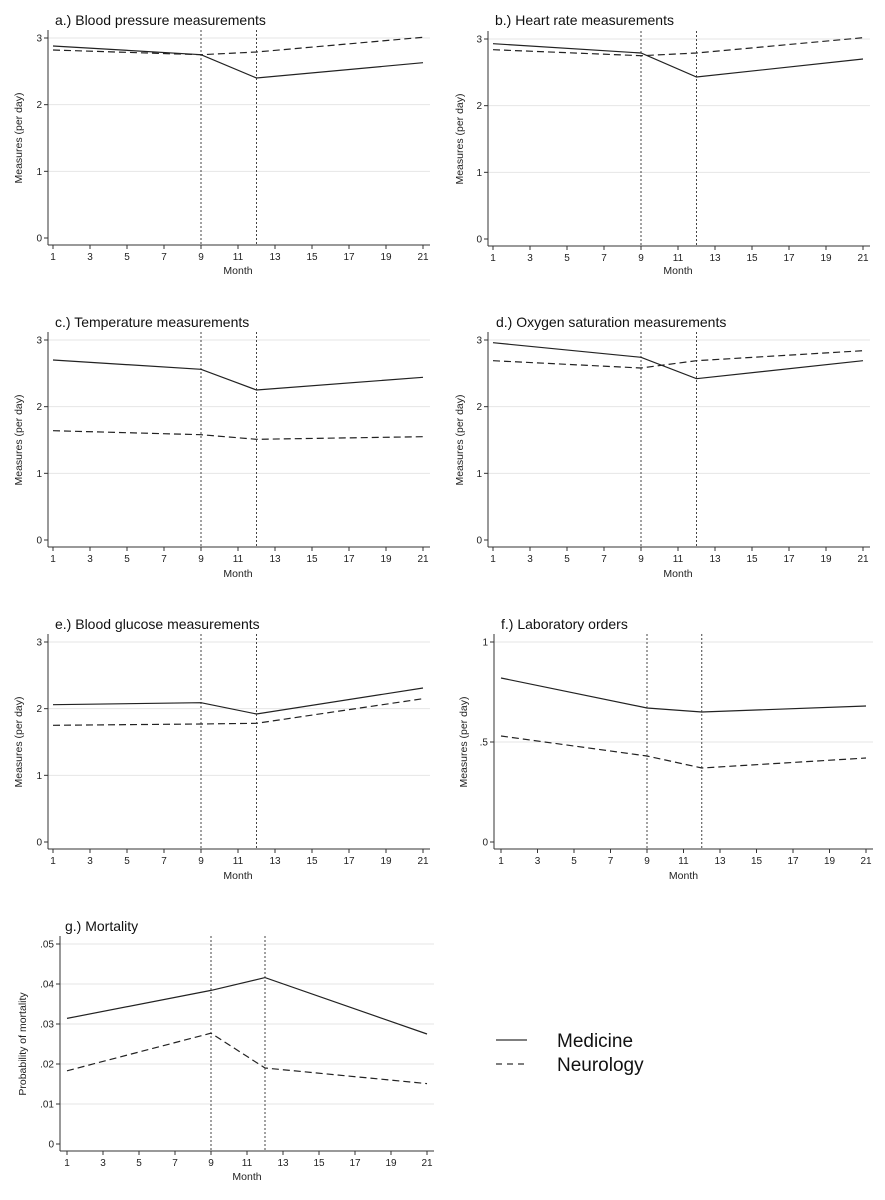 Image resolution: width=885 pixels, height=1200 pixels. What do you see at coordinates (101, 926) in the screenshot?
I see `panel-title: g.) Mortality` at bounding box center [101, 926].